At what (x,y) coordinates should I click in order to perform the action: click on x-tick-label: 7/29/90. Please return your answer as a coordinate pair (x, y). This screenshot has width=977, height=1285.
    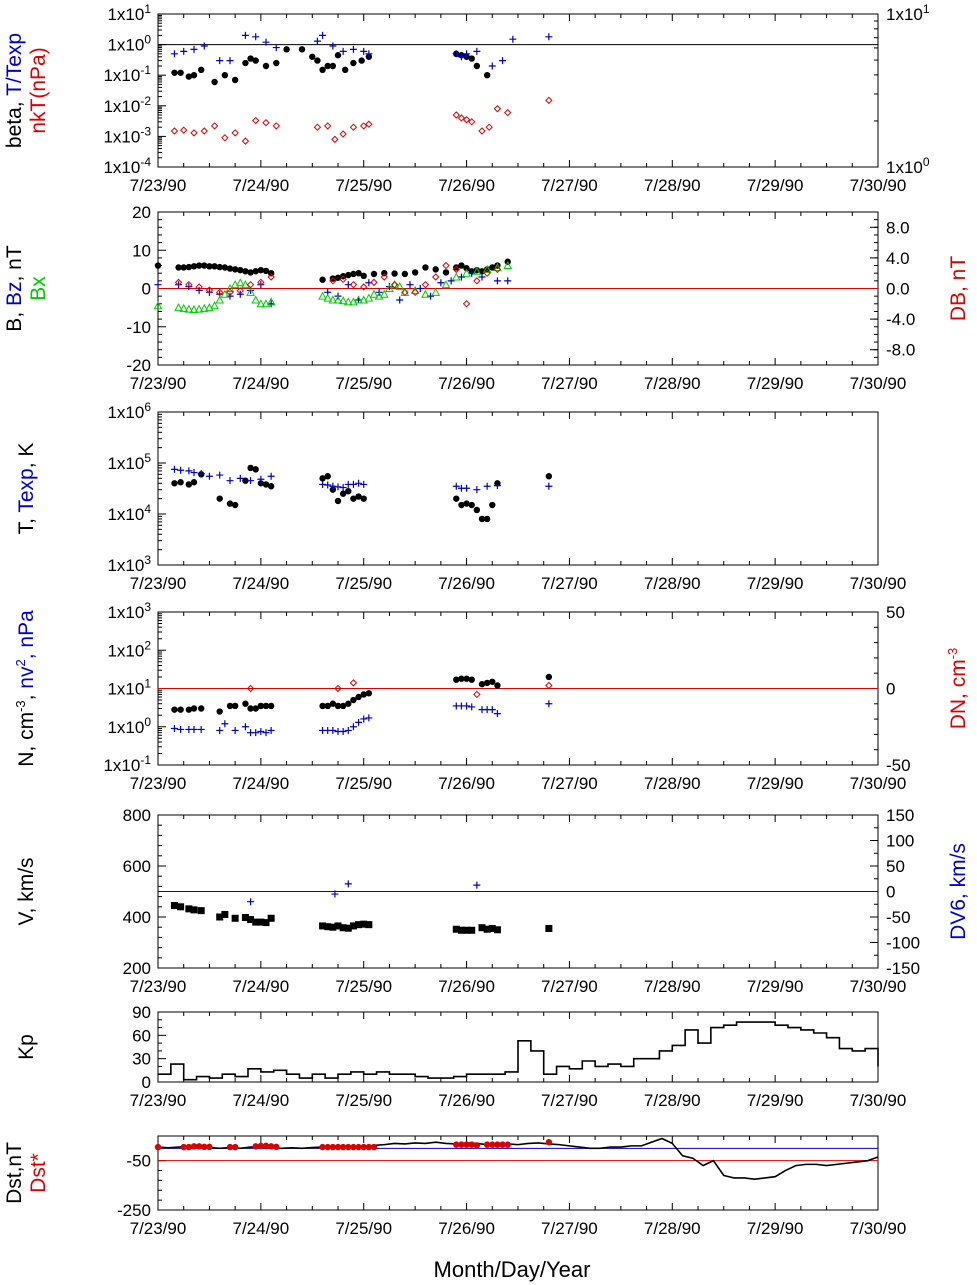
    Looking at the image, I should click on (775, 783).